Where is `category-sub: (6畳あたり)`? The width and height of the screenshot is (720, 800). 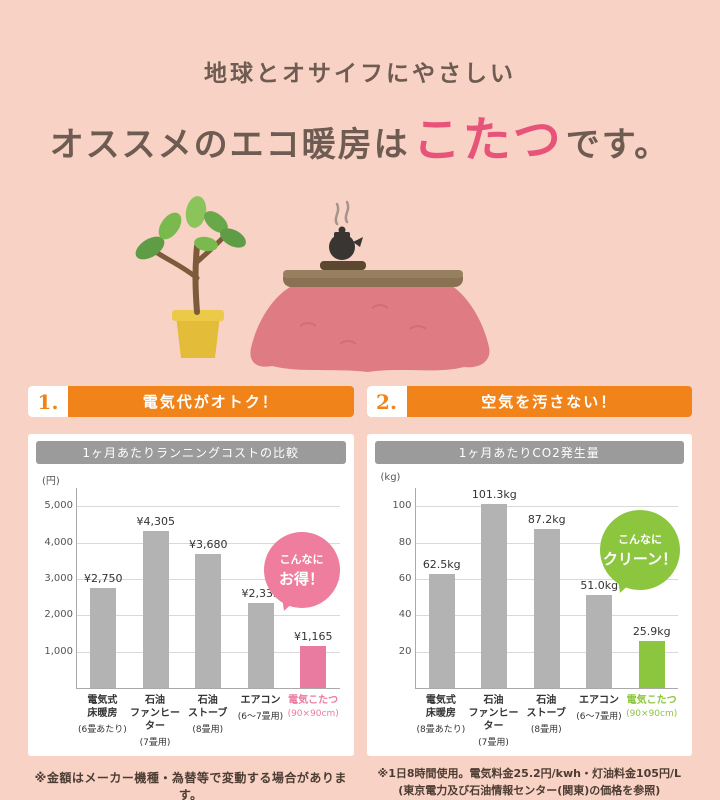 category-sub: (6畳あたり) is located at coordinates (102, 730).